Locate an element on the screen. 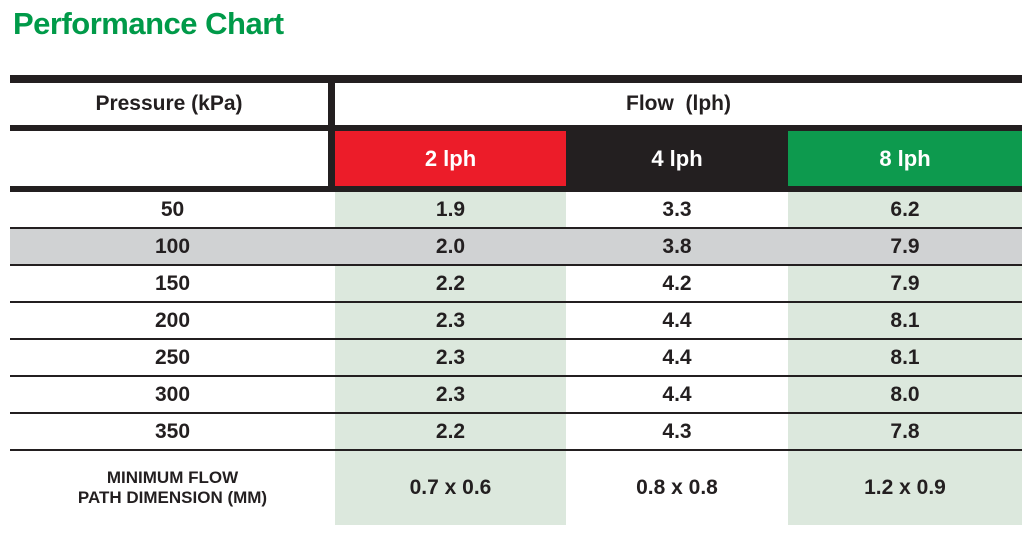 The image size is (1032, 538). flow-8lph-cell: 7.8 is located at coordinates (905, 431).